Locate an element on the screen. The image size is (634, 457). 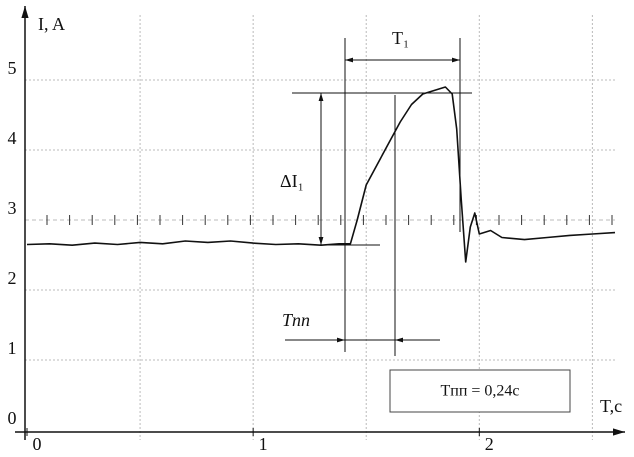
x-tick-label: 1 is located at coordinates (263, 444).